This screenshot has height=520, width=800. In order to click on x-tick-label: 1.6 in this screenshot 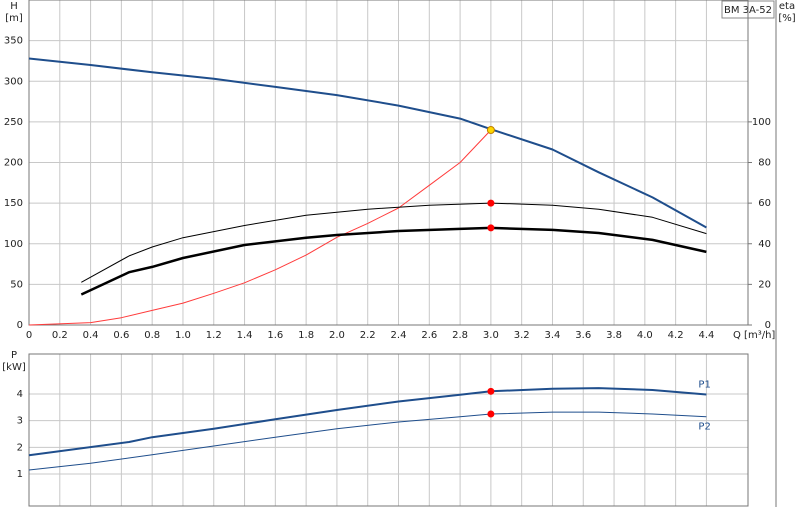, I will do `click(275, 335)`.